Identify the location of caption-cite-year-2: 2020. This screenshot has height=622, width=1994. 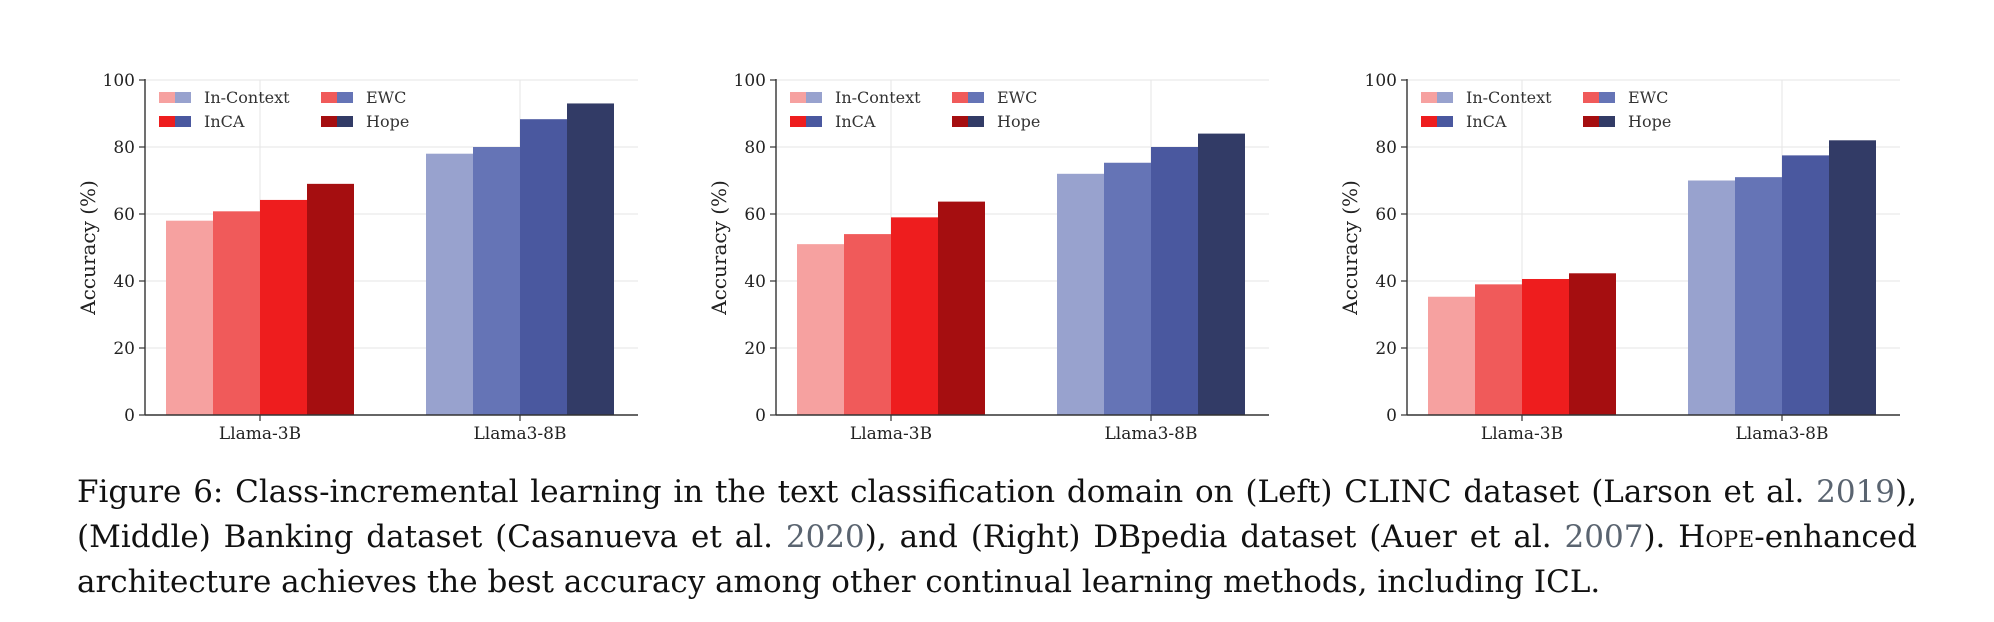
(825, 537).